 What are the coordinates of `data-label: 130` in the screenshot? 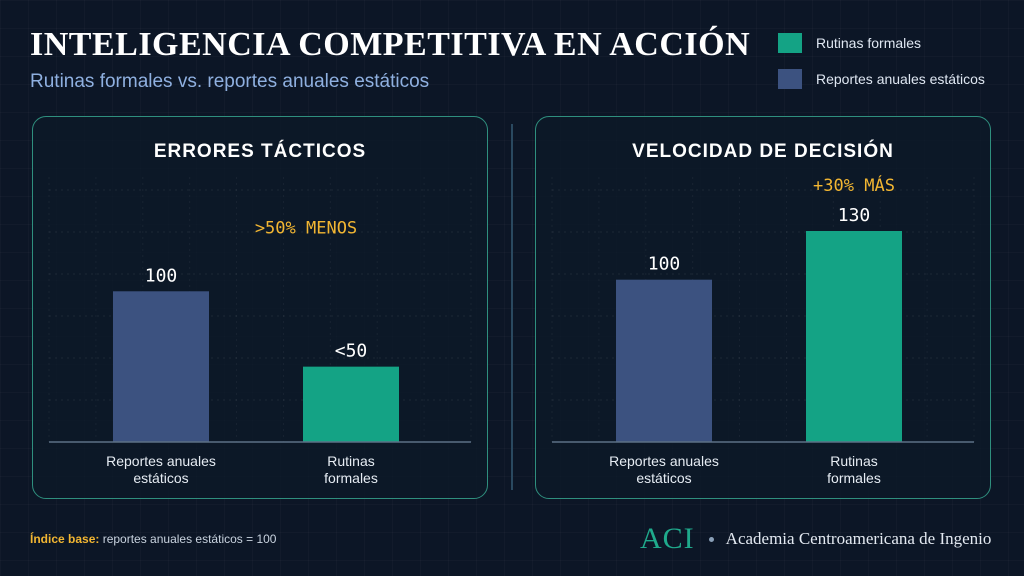 It's located at (854, 215).